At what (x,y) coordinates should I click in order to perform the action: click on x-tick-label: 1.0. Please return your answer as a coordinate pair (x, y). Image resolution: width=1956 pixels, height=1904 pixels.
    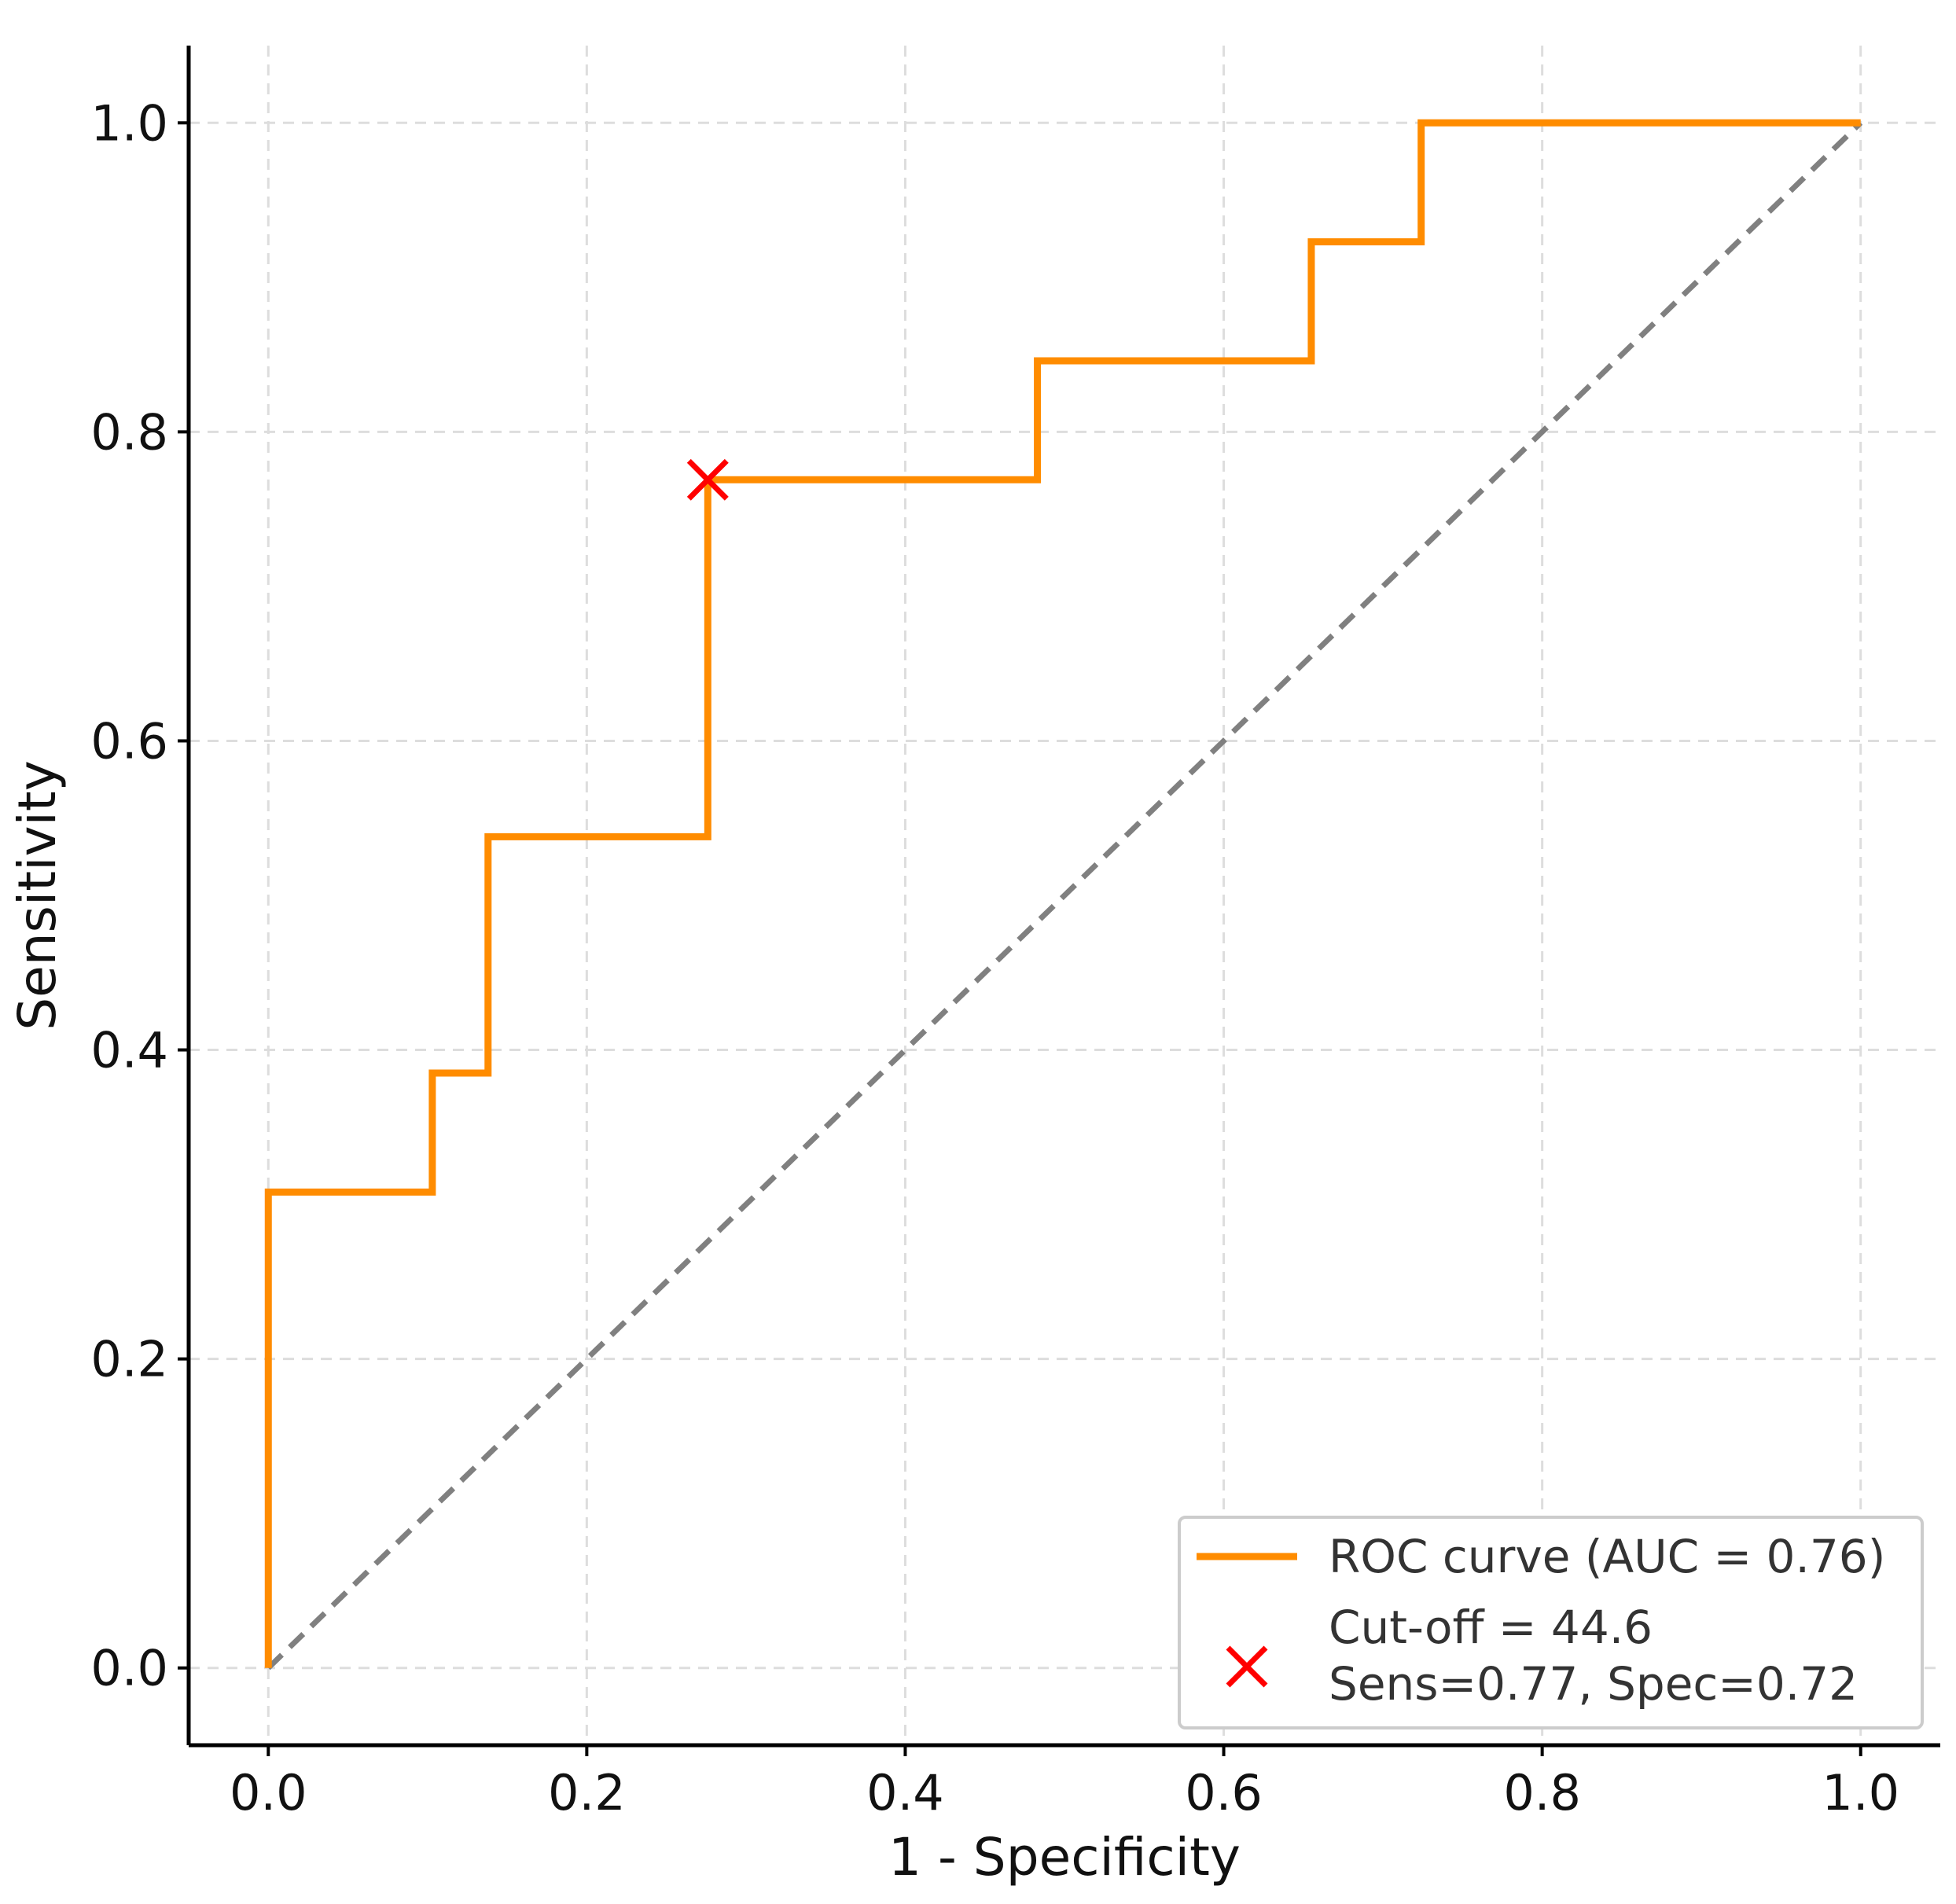
    Looking at the image, I should click on (1861, 1792).